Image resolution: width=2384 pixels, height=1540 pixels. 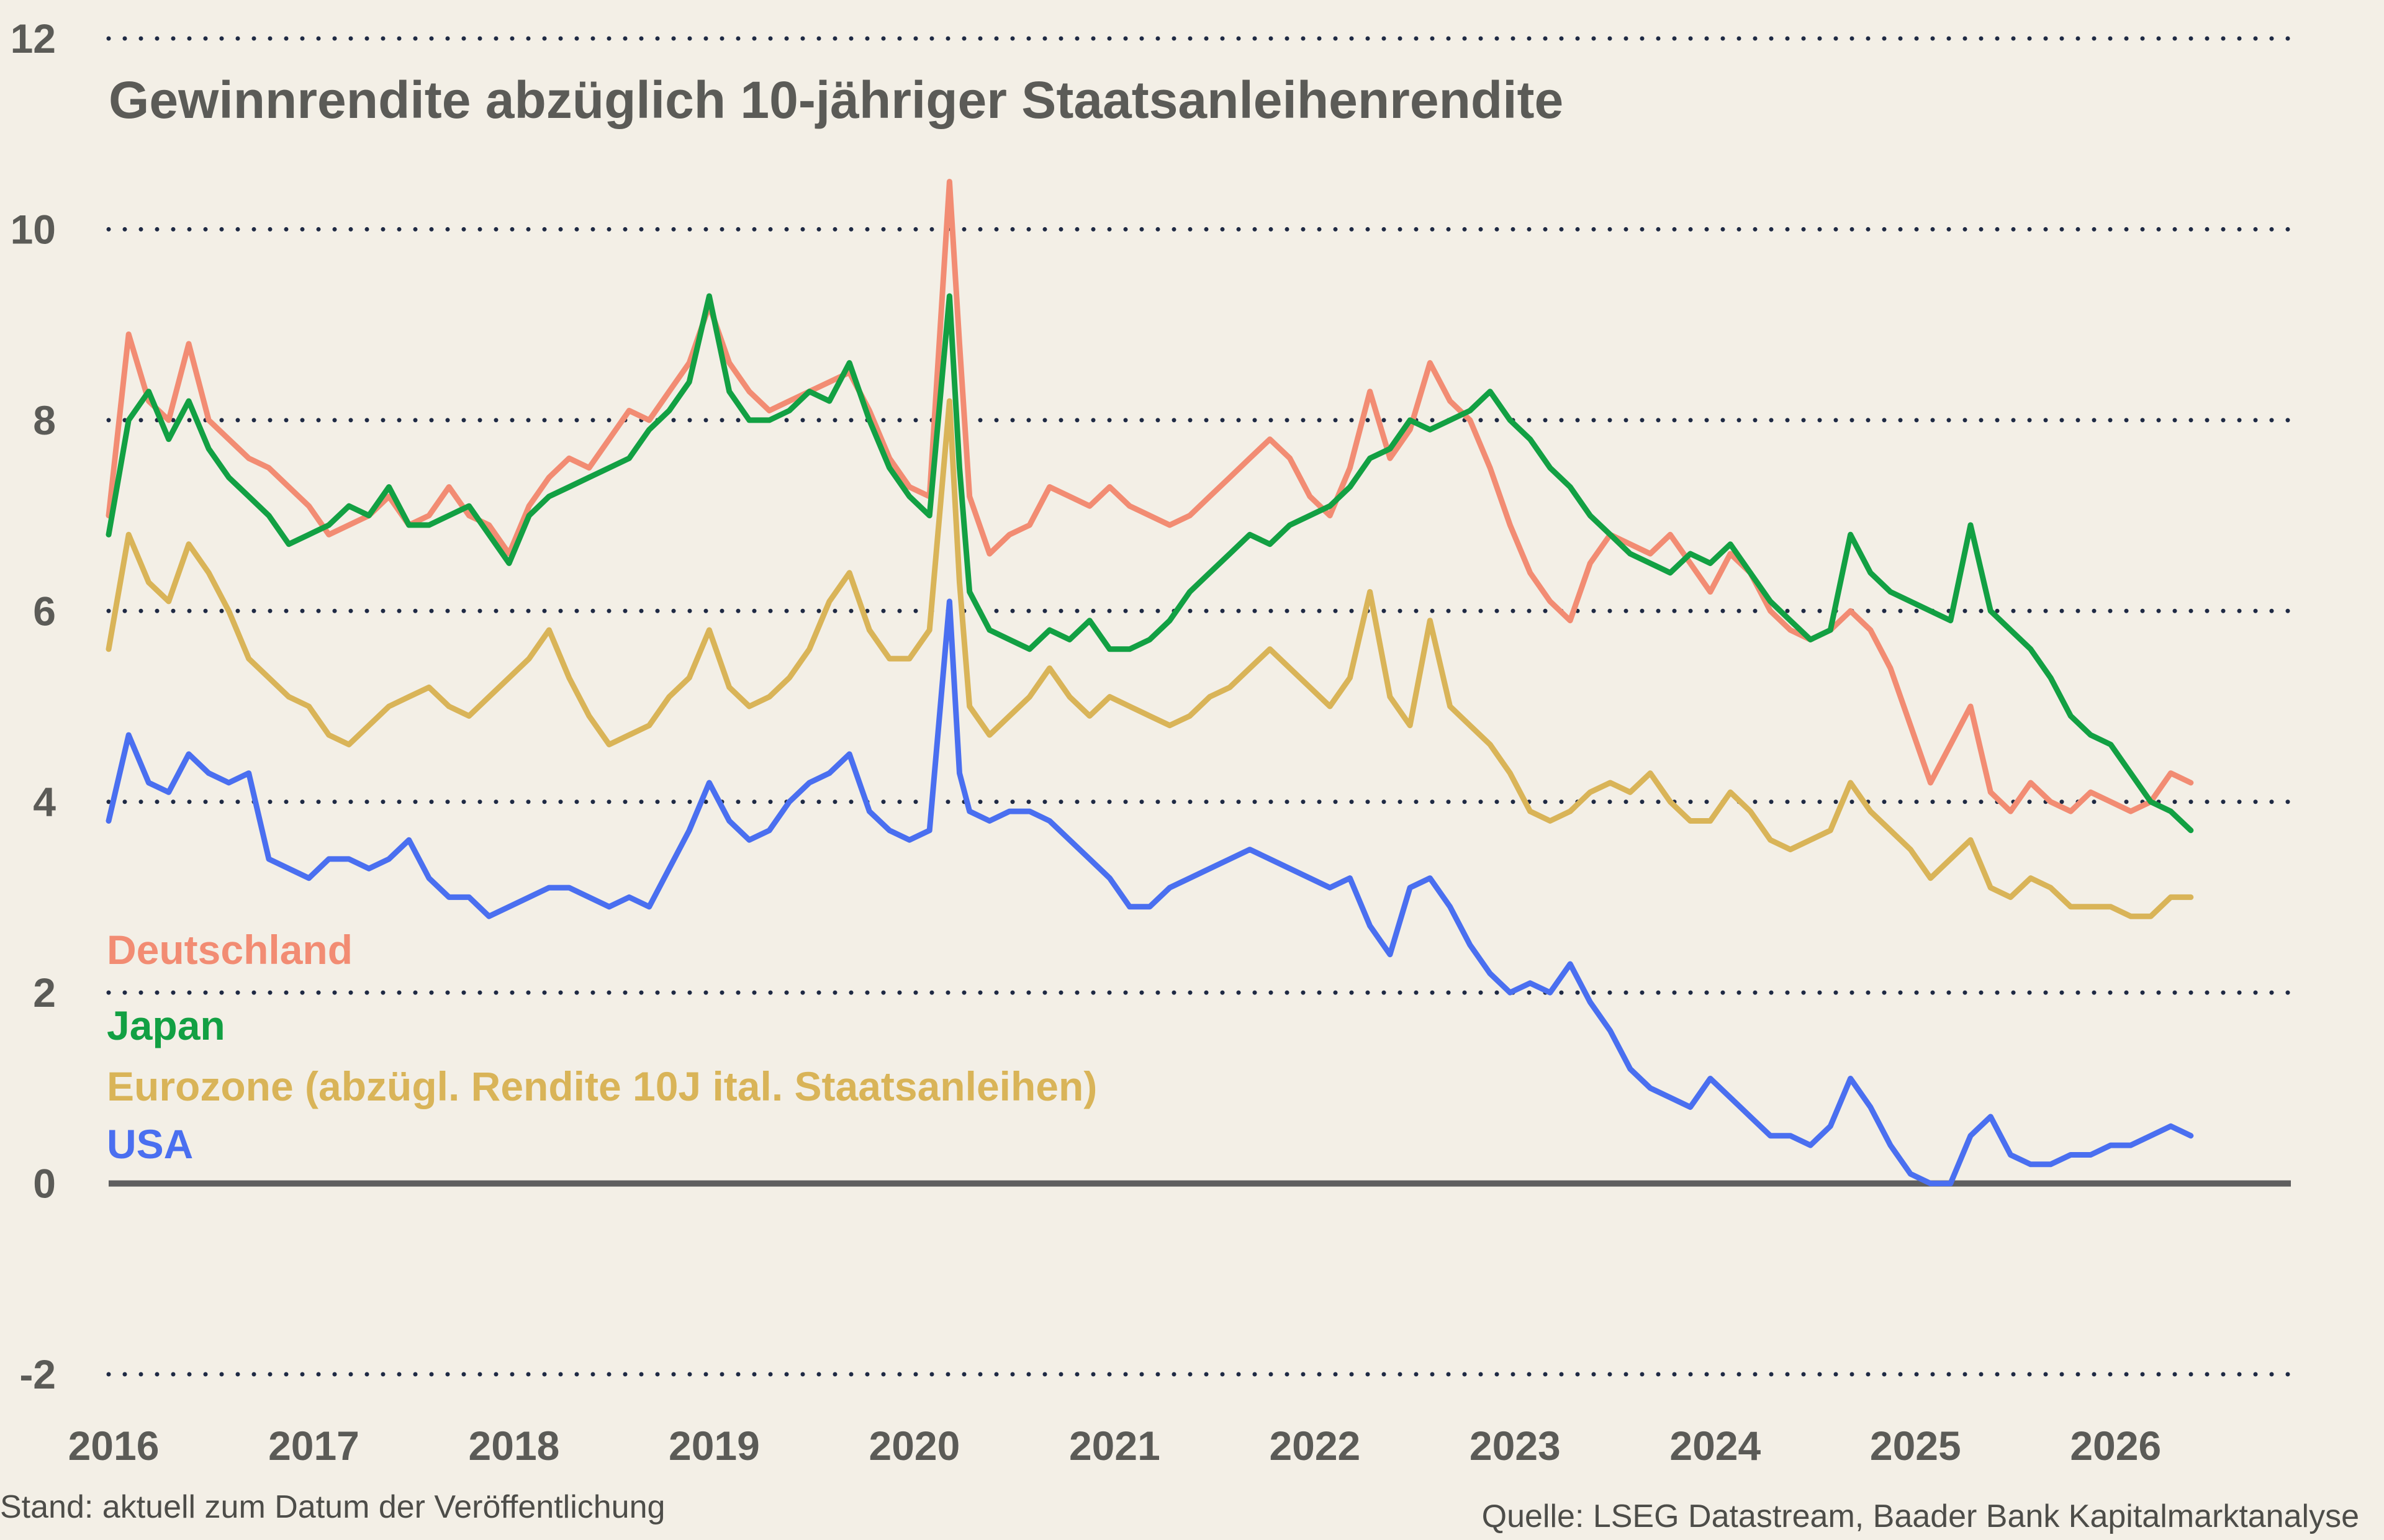 What do you see at coordinates (44, 1184) in the screenshot?
I see `y-tick-label: 0` at bounding box center [44, 1184].